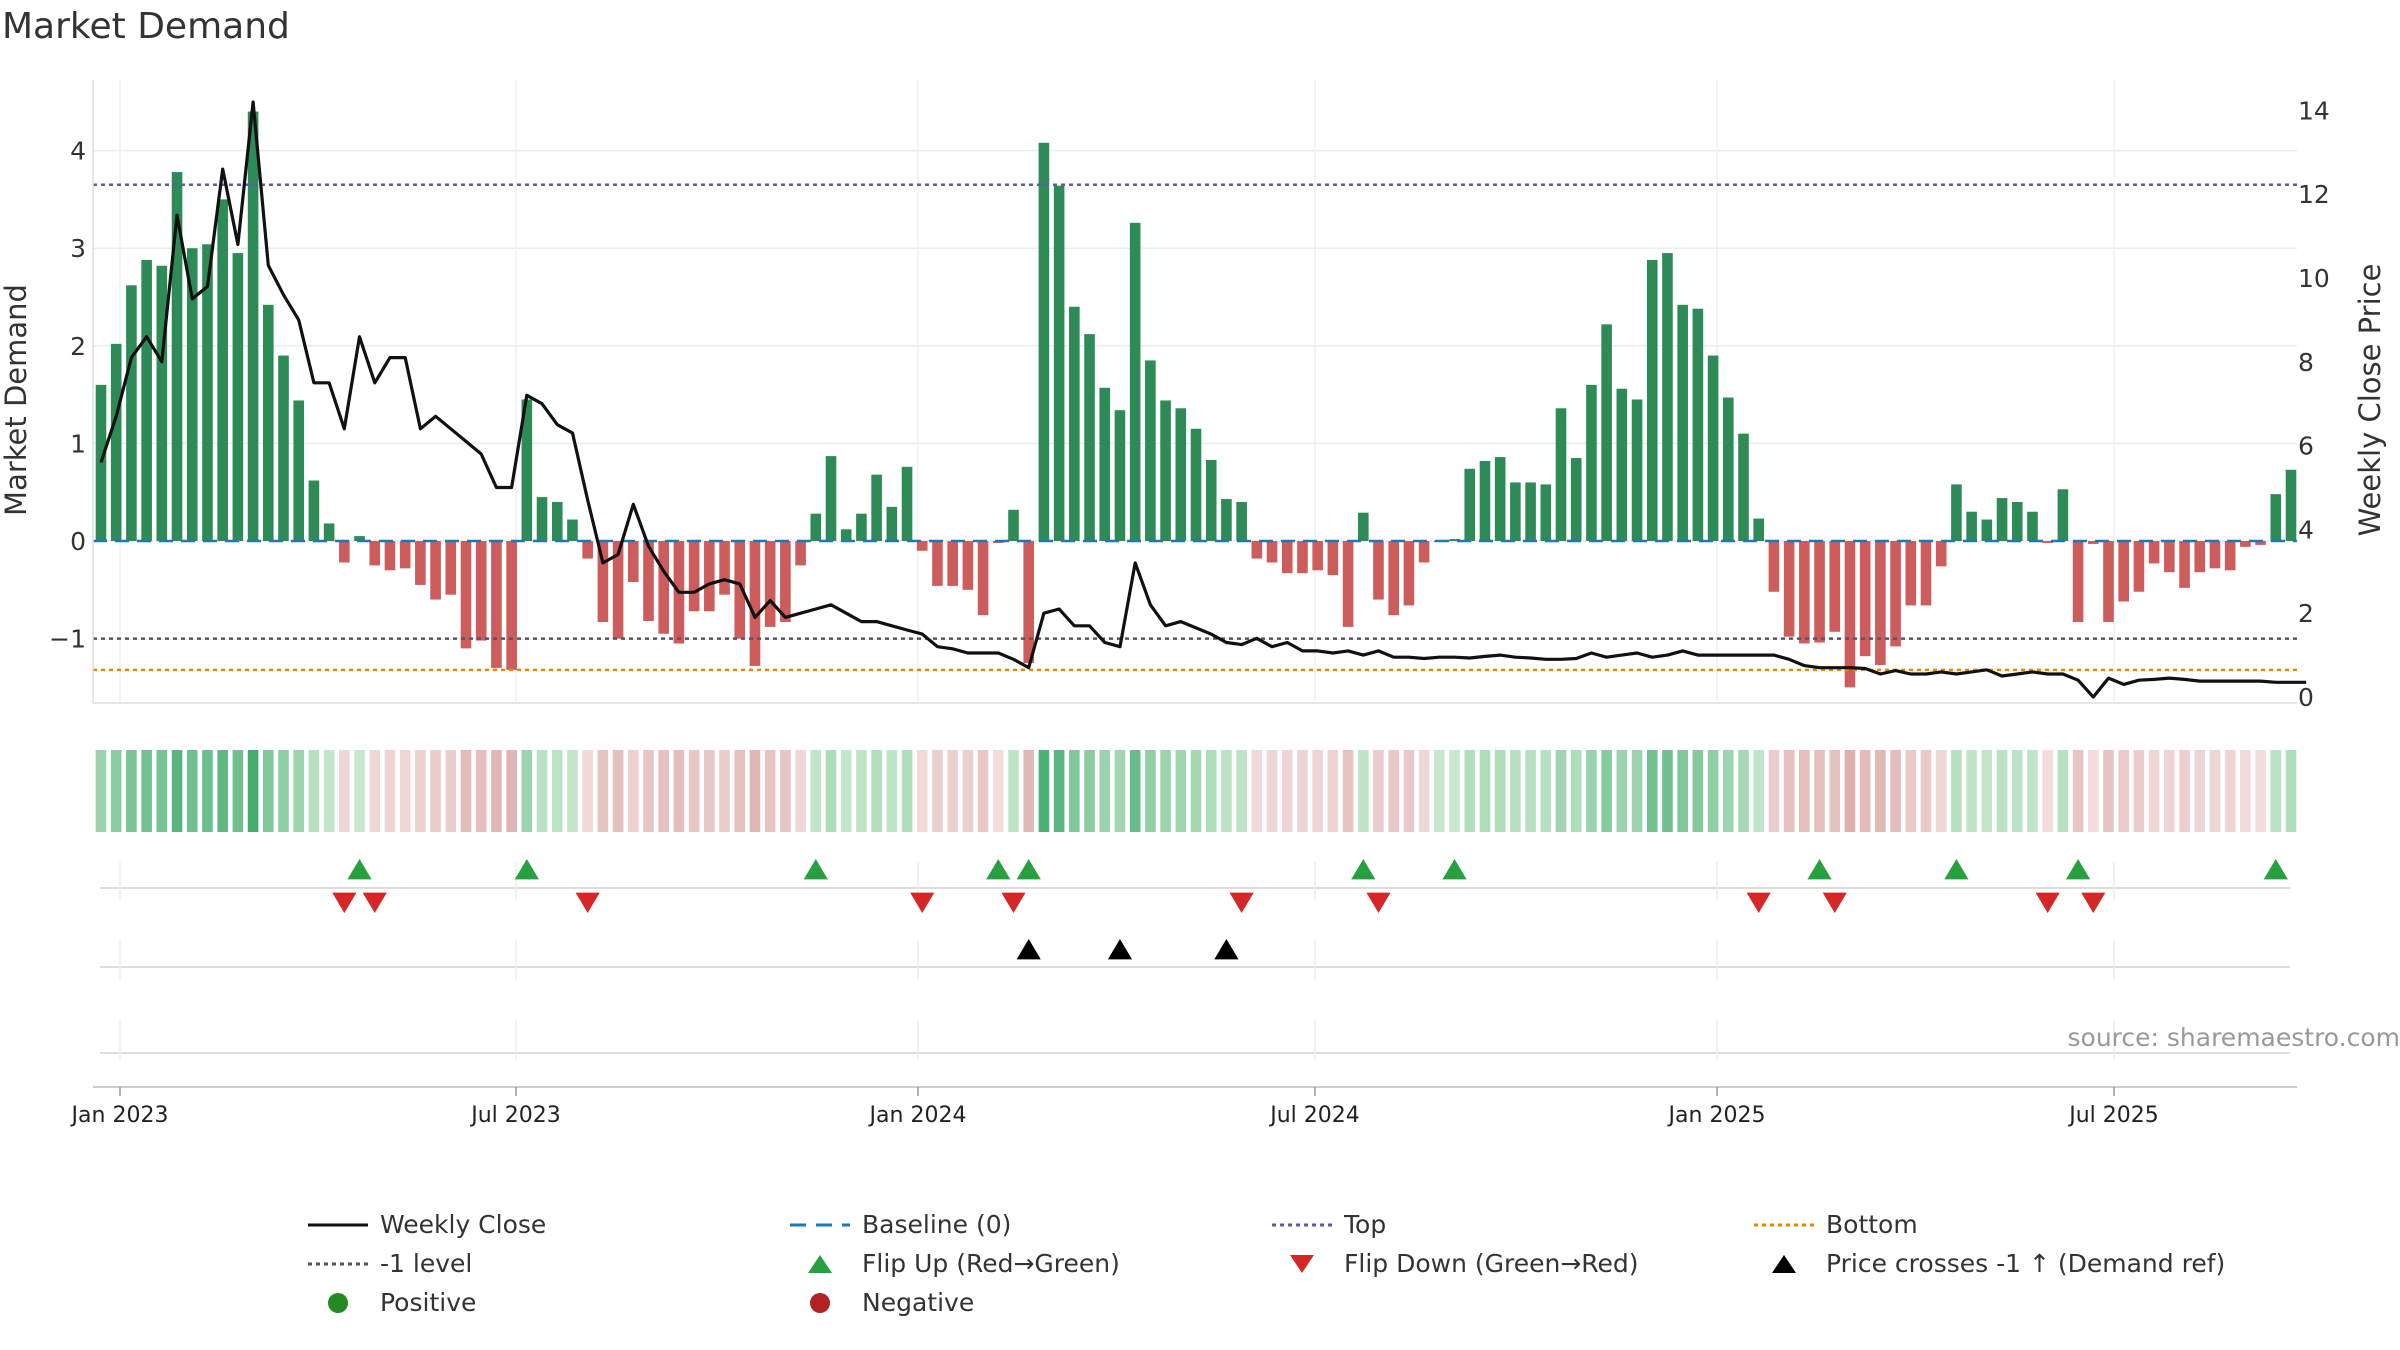 This screenshot has height=1350, width=2400. What do you see at coordinates (2306, 613) in the screenshot?
I see `y-right-tick-label: 2` at bounding box center [2306, 613].